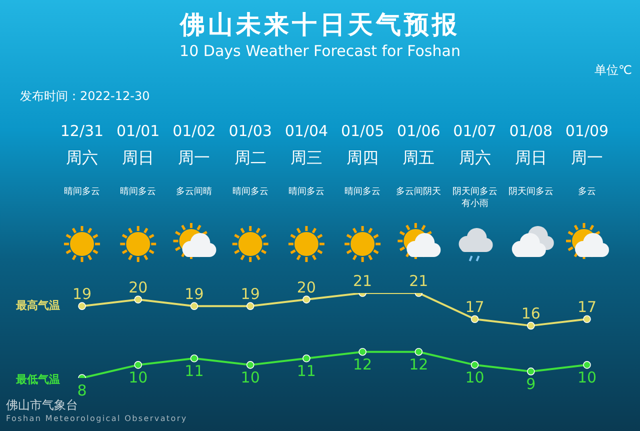 The width and height of the screenshot is (640, 431). What do you see at coordinates (530, 313) in the screenshot?
I see `data-label: 16` at bounding box center [530, 313].